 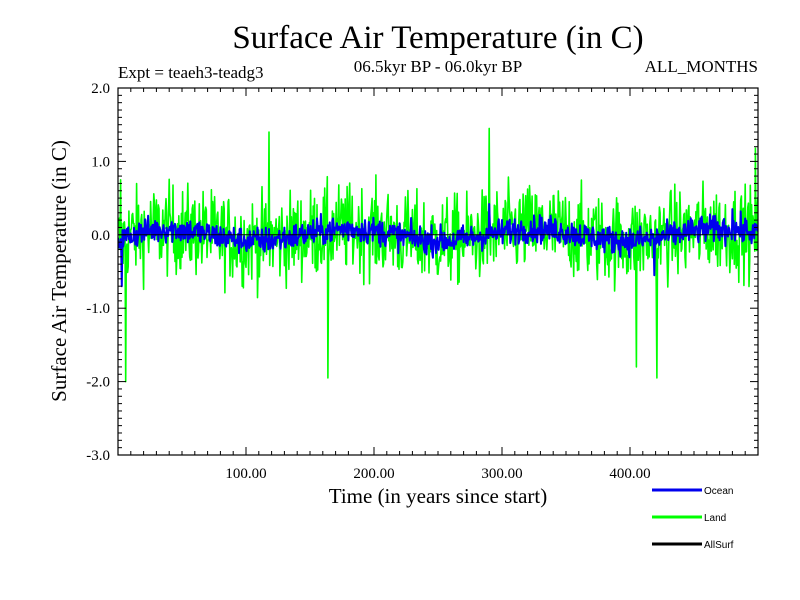 I want to click on period-label: 06.5kyr BP - 06.0kyr BP, so click(x=438, y=66).